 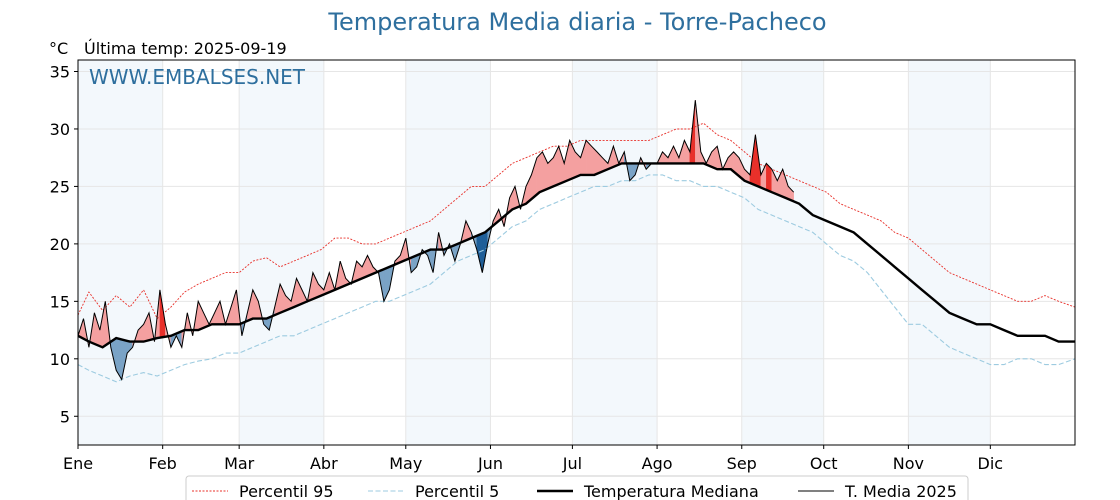 I want to click on legend-box, so click(x=577, y=487).